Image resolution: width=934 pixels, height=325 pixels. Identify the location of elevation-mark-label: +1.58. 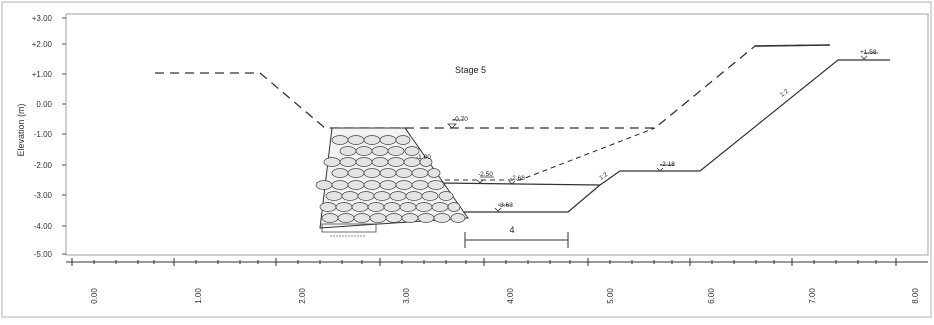
(868, 52).